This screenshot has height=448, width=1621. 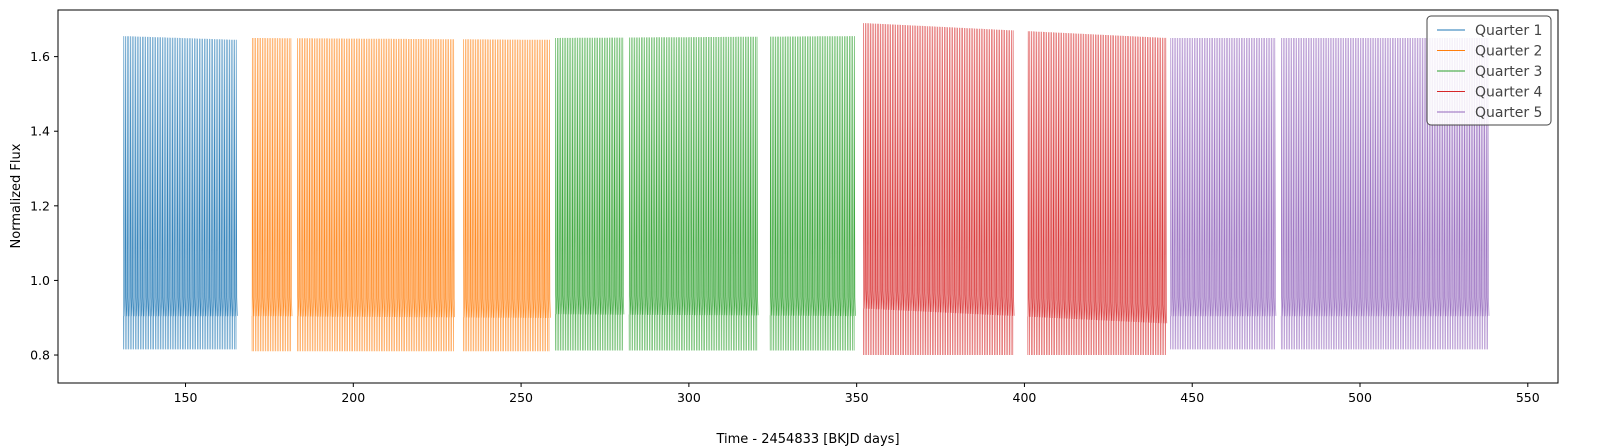 I want to click on x-tick-label: 250, so click(x=521, y=397).